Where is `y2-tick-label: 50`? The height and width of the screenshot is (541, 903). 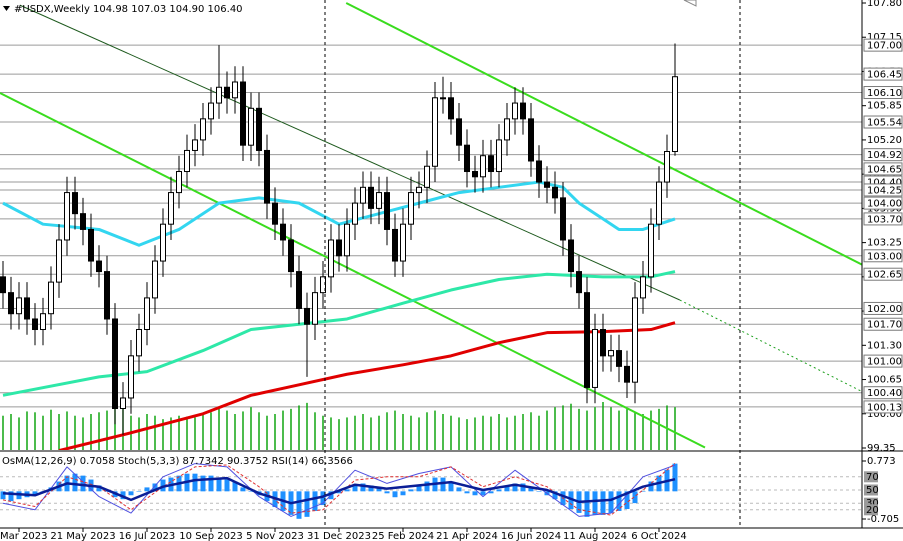
y2-tick-label: 50 is located at coordinates (872, 490).